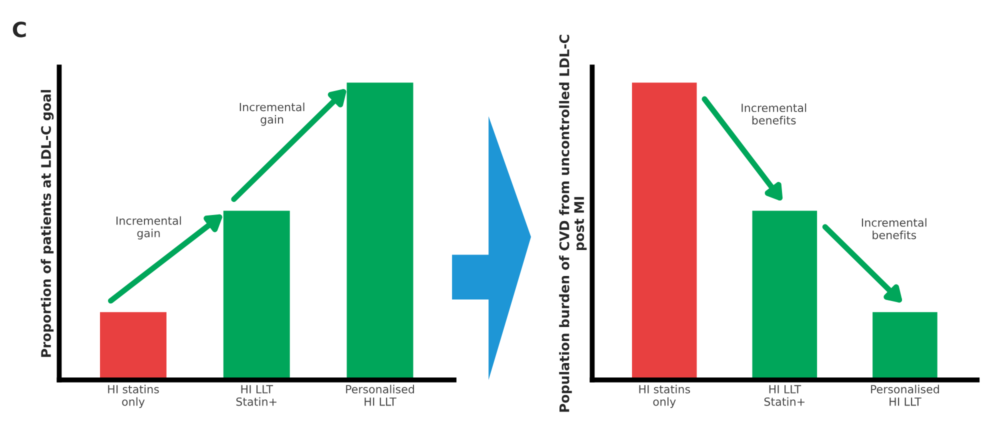 This screenshot has width=987, height=447. Describe the element at coordinates (573, 223) in the screenshot. I see `y-axis-title: Population burden of CVD from uncontrolled LDL-C post MI` at that location.